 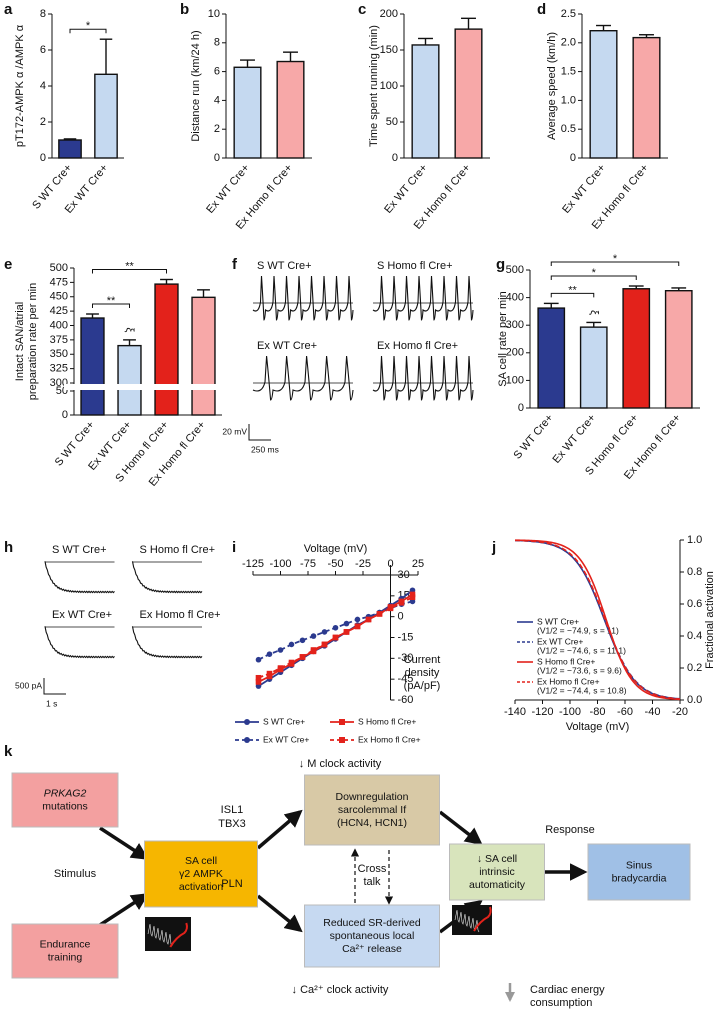 I want to click on y-axis-label: SA cell rate per min, so click(x=503, y=338).